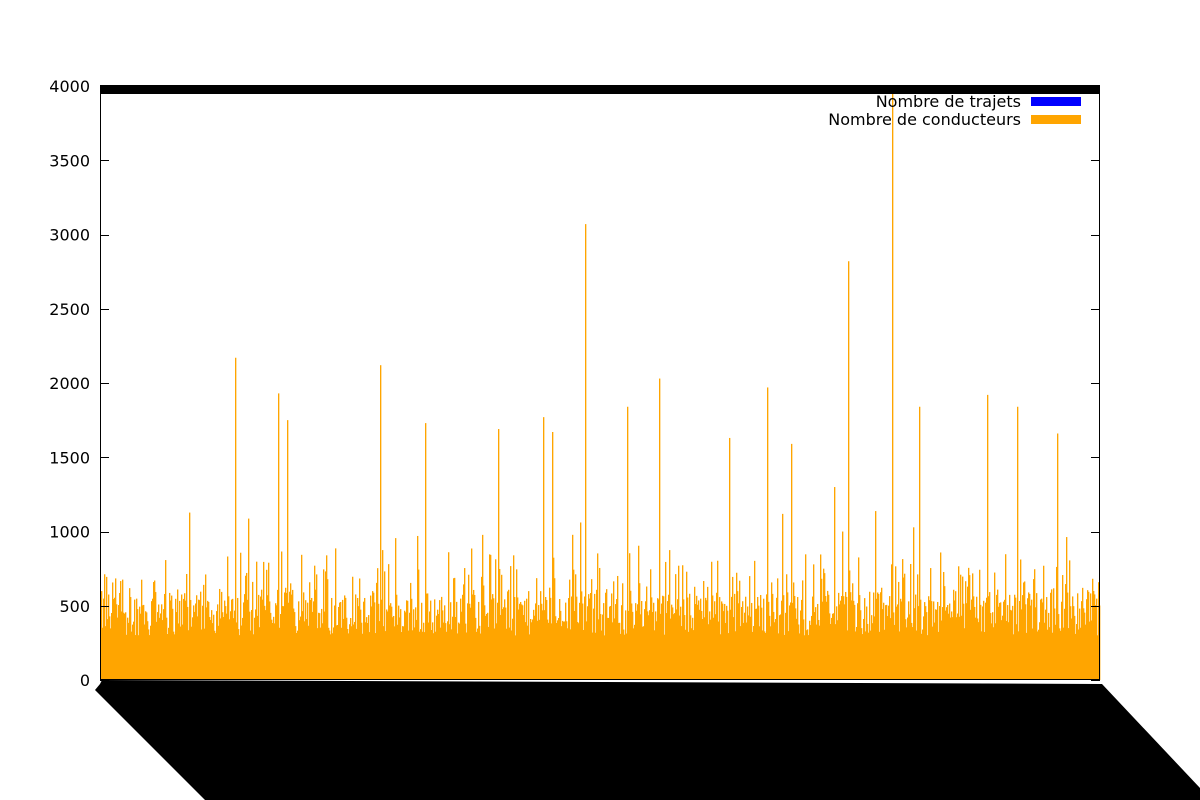  What do you see at coordinates (954, 110) in the screenshot?
I see `legend: Nombre de trajets Nombre de conducteurs` at bounding box center [954, 110].